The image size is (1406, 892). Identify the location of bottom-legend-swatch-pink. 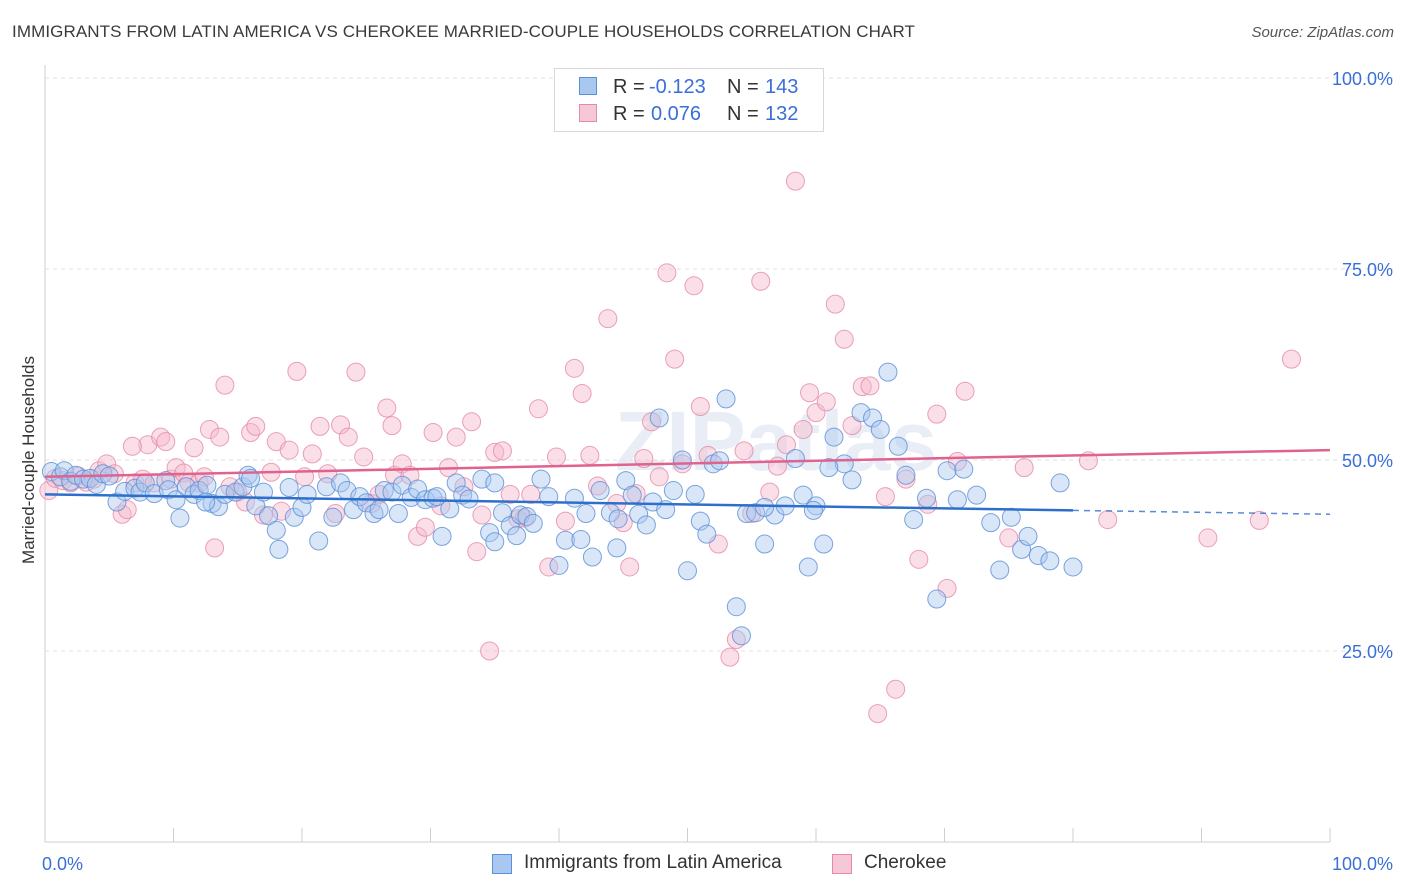
(842, 864).